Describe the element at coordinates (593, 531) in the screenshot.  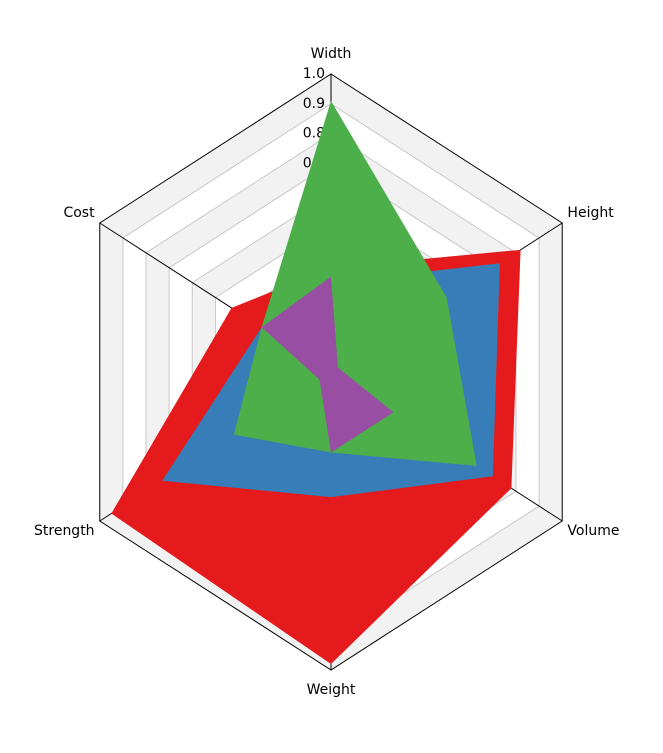
I see `axis-label: Volume` at that location.